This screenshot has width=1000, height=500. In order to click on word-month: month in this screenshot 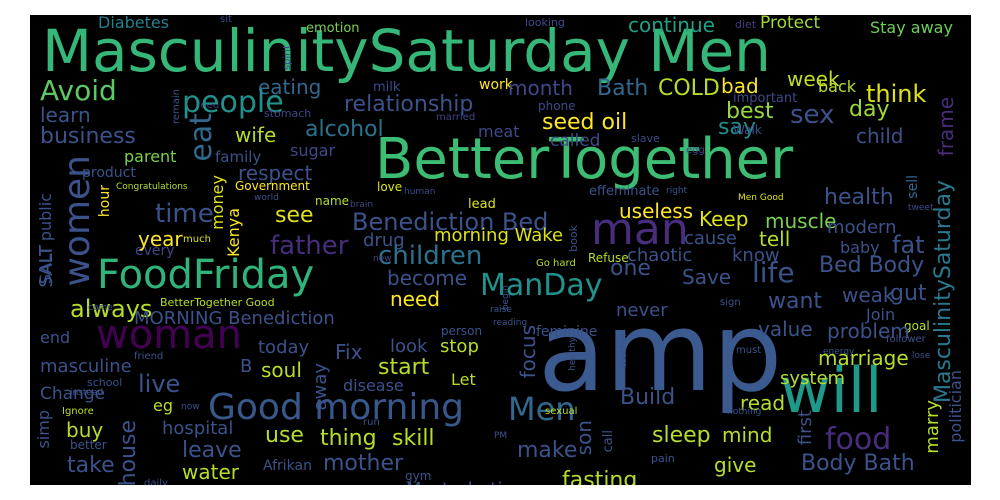, I will do `click(540, 88)`.